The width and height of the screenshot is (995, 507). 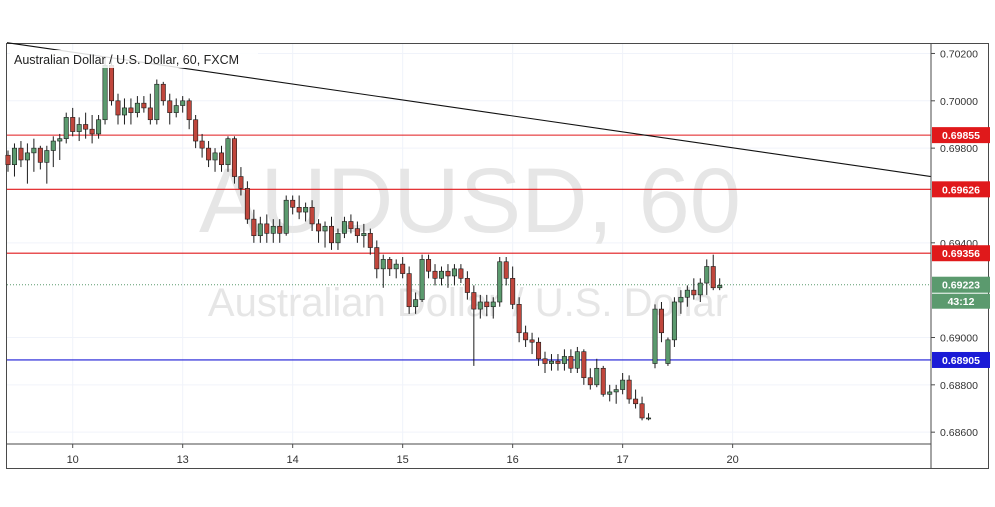 I want to click on time-axis: 10 13 14 15 16 17 20, so click(x=403, y=455).